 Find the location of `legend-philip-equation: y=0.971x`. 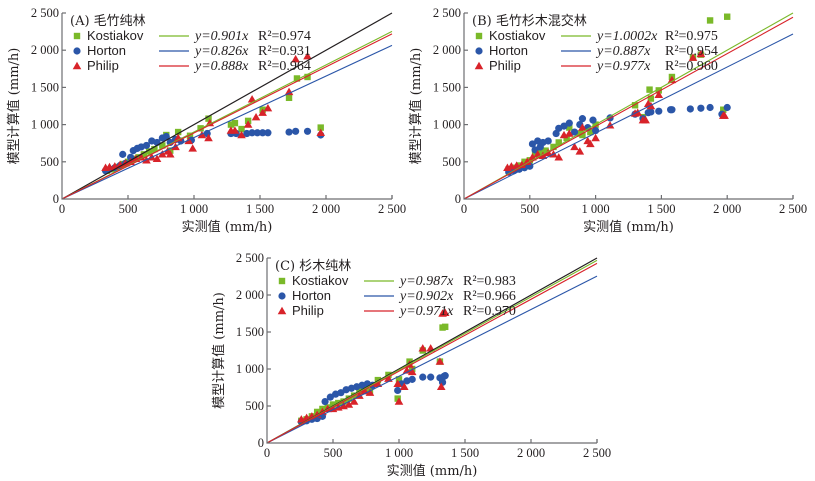

legend-philip-equation: y=0.971x is located at coordinates (426, 311).